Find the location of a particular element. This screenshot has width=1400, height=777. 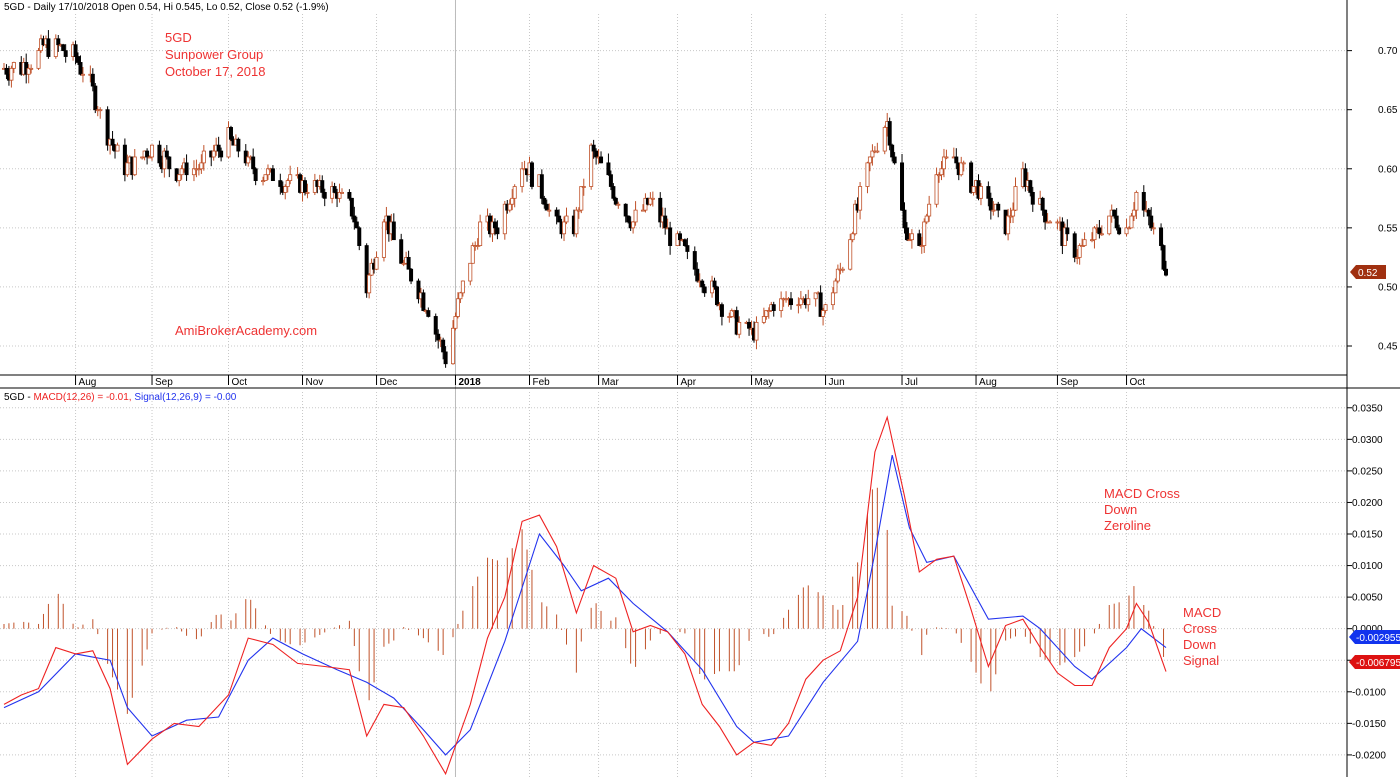

macd-y-label: 0.0250 is located at coordinates (1367, 471).